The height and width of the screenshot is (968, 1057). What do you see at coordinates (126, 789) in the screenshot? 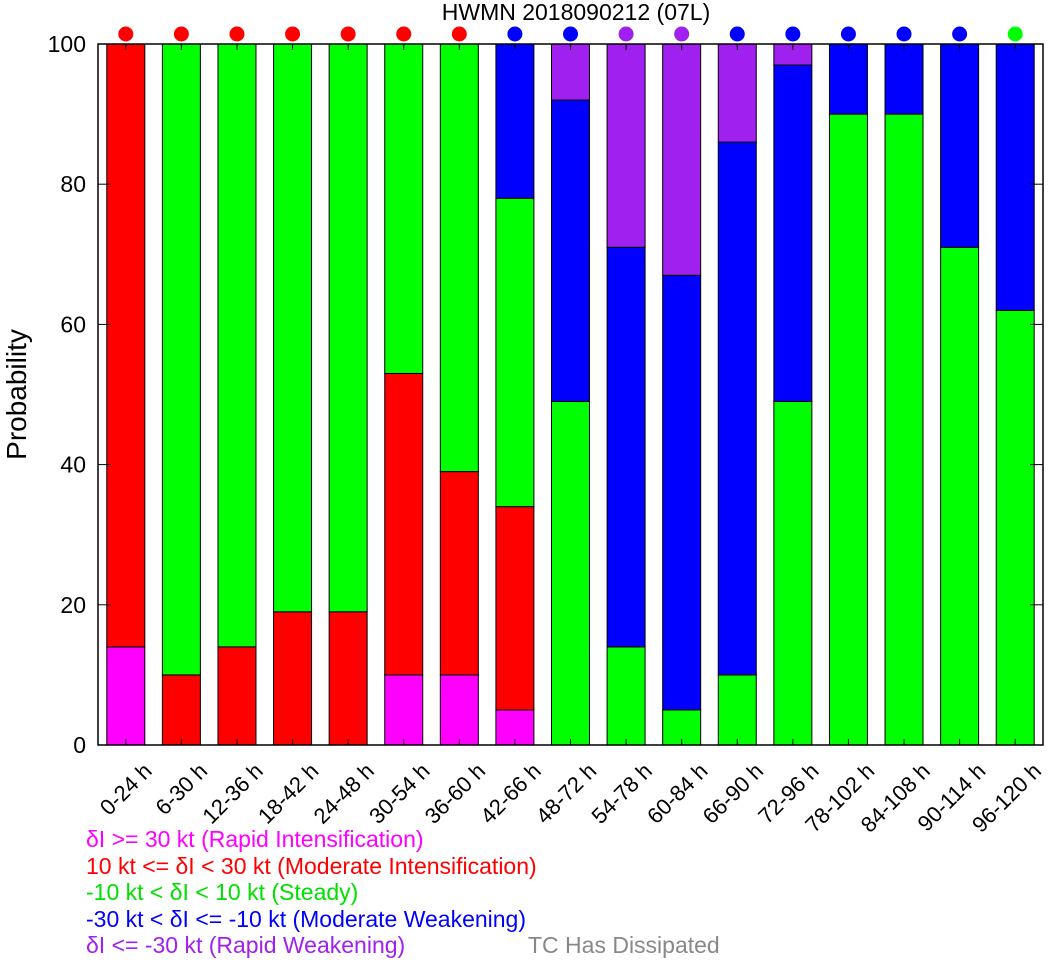
I see `x-tick-label-0: 0-24 h` at bounding box center [126, 789].